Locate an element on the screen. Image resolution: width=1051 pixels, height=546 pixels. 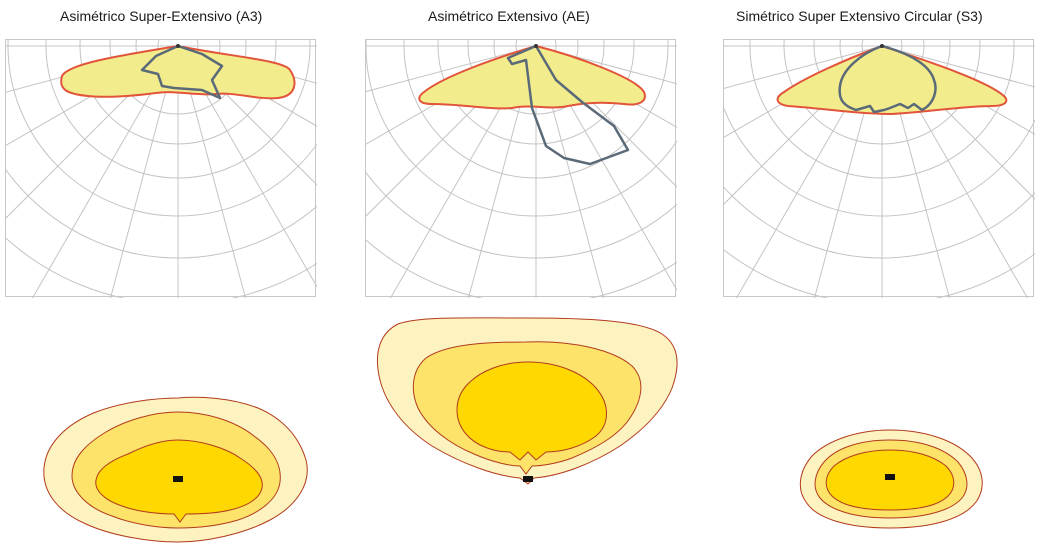
polar-diagram-a3 is located at coordinates (161, 168).